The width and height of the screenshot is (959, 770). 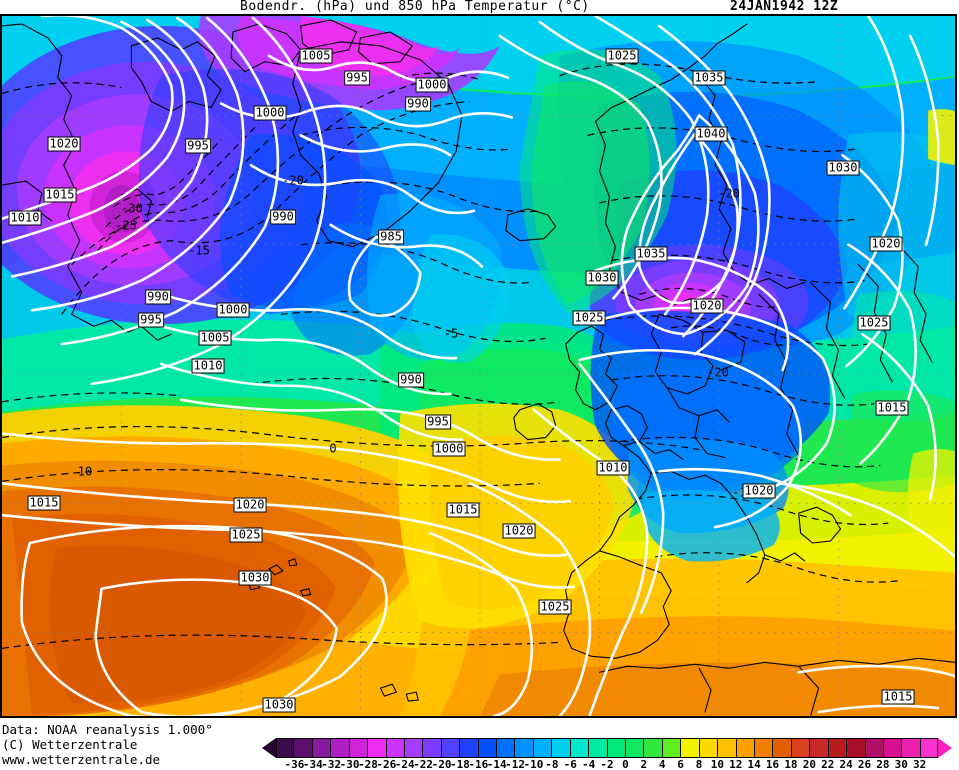 I want to click on colorbar-tick-text: 6, so click(x=680, y=764).